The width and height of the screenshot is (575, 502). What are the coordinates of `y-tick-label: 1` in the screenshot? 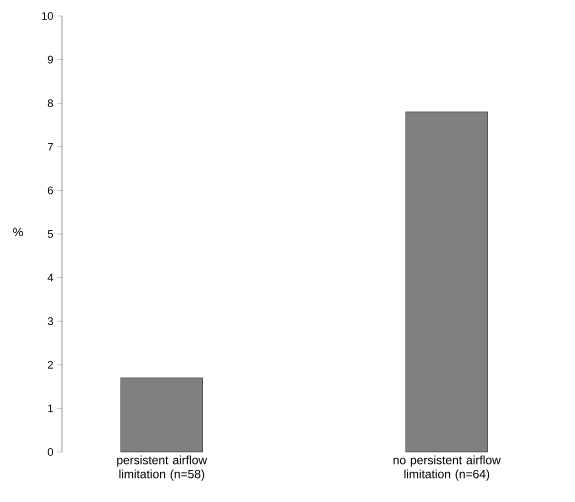 It's located at (50, 408).